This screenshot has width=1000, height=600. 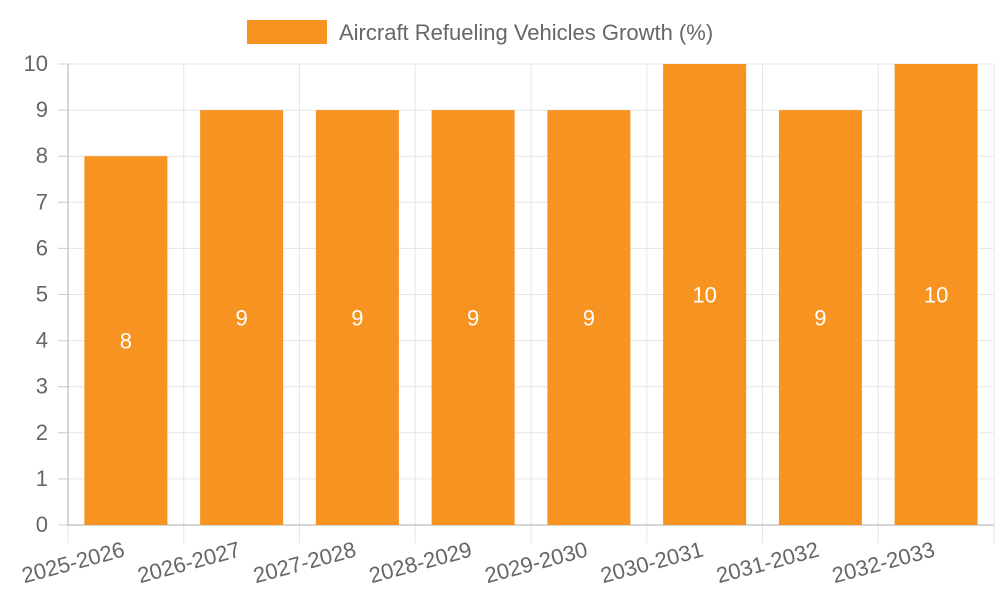 I want to click on x-axis-tick-label: 2028-2029, so click(x=420, y=562).